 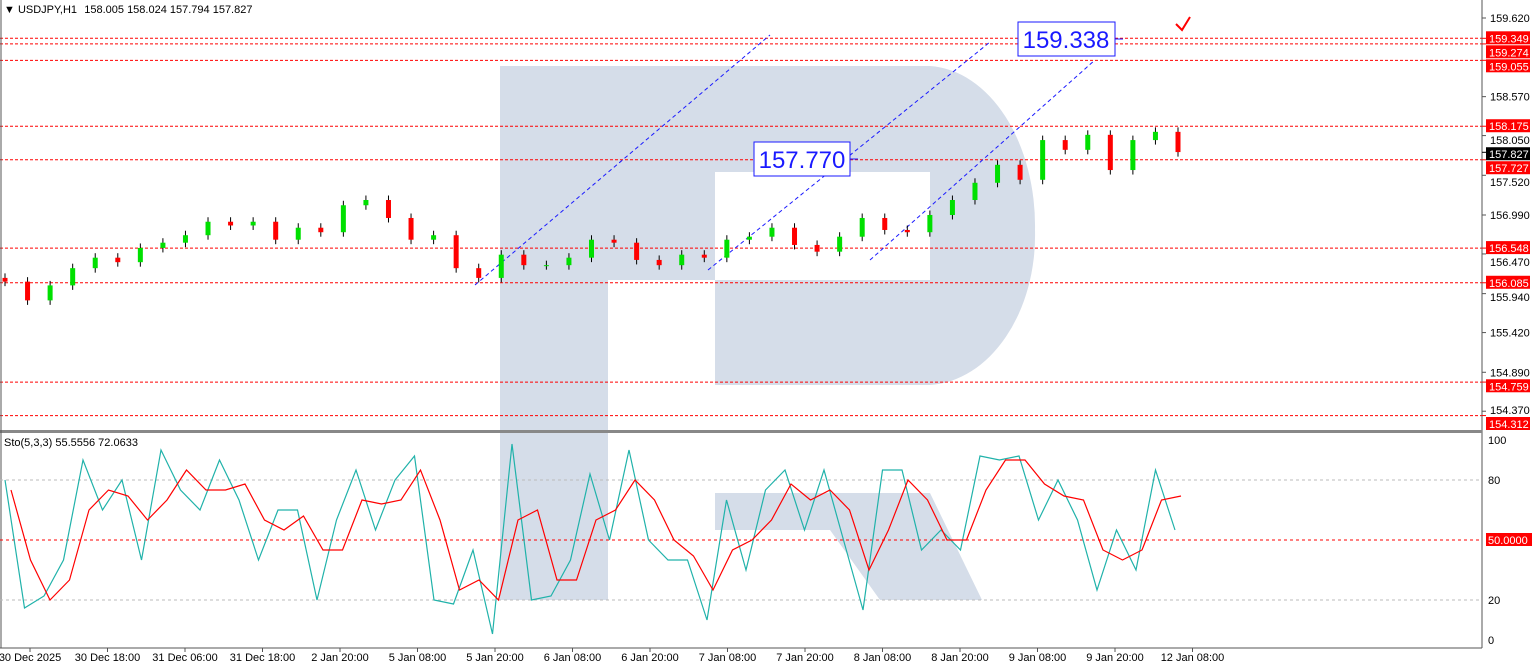 I want to click on time-tick-label: 5 Jan 08:00, so click(x=418, y=658).